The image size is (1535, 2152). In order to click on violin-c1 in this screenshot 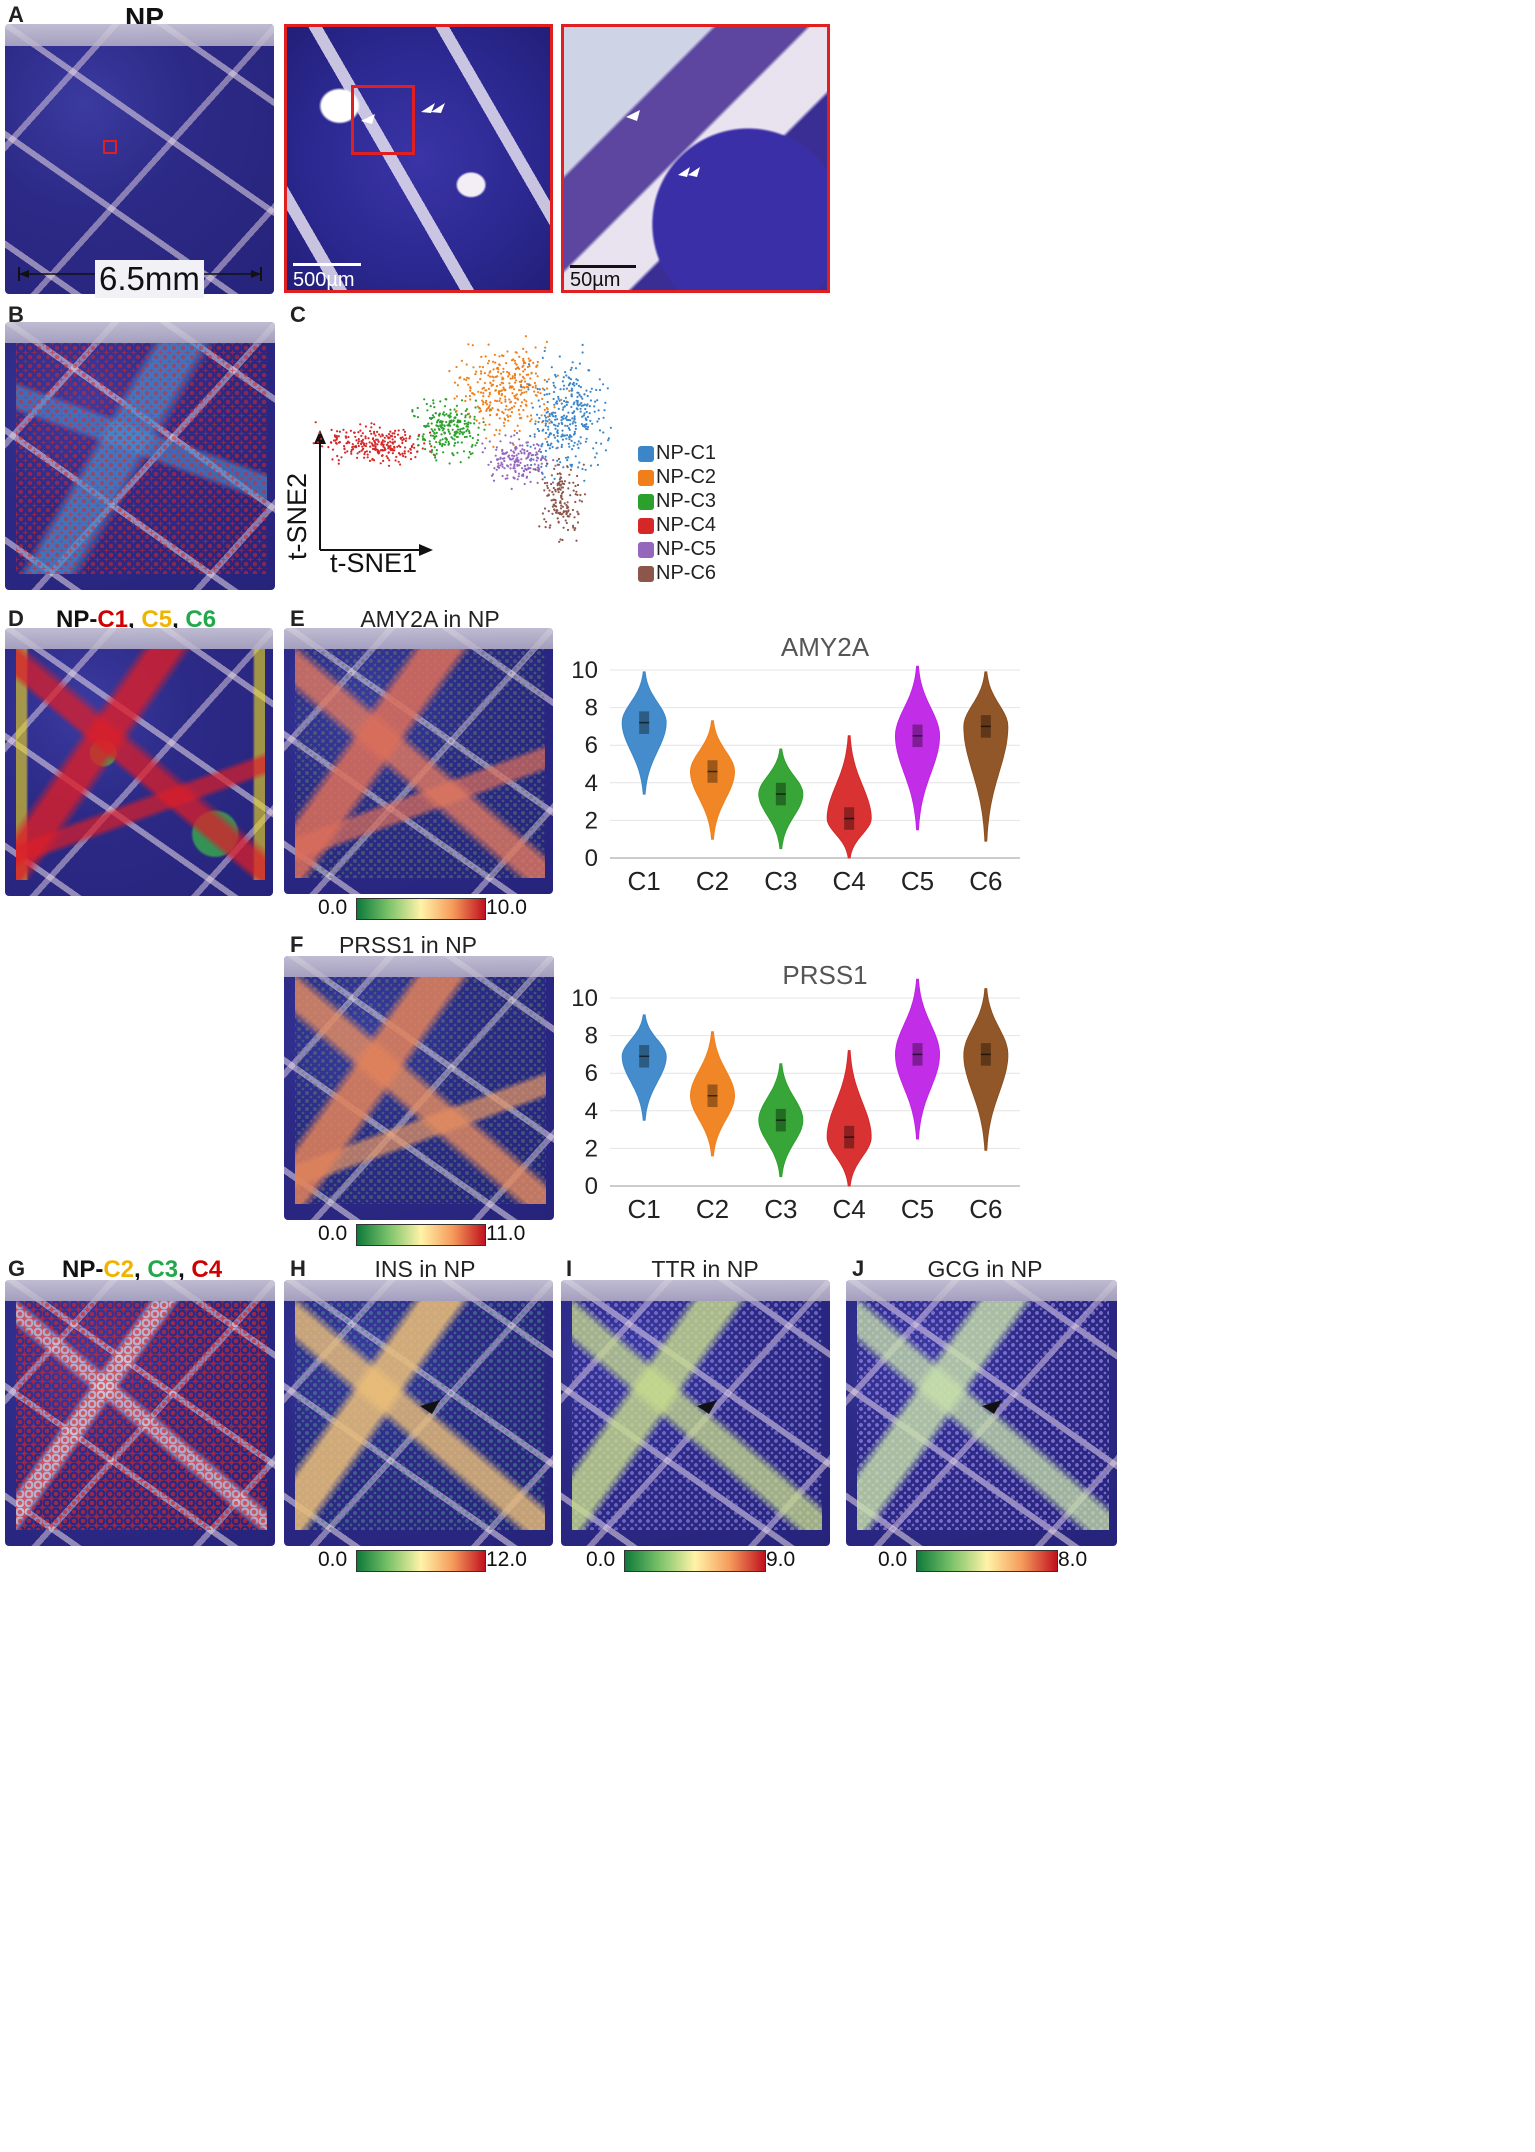, I will do `click(644, 733)`.